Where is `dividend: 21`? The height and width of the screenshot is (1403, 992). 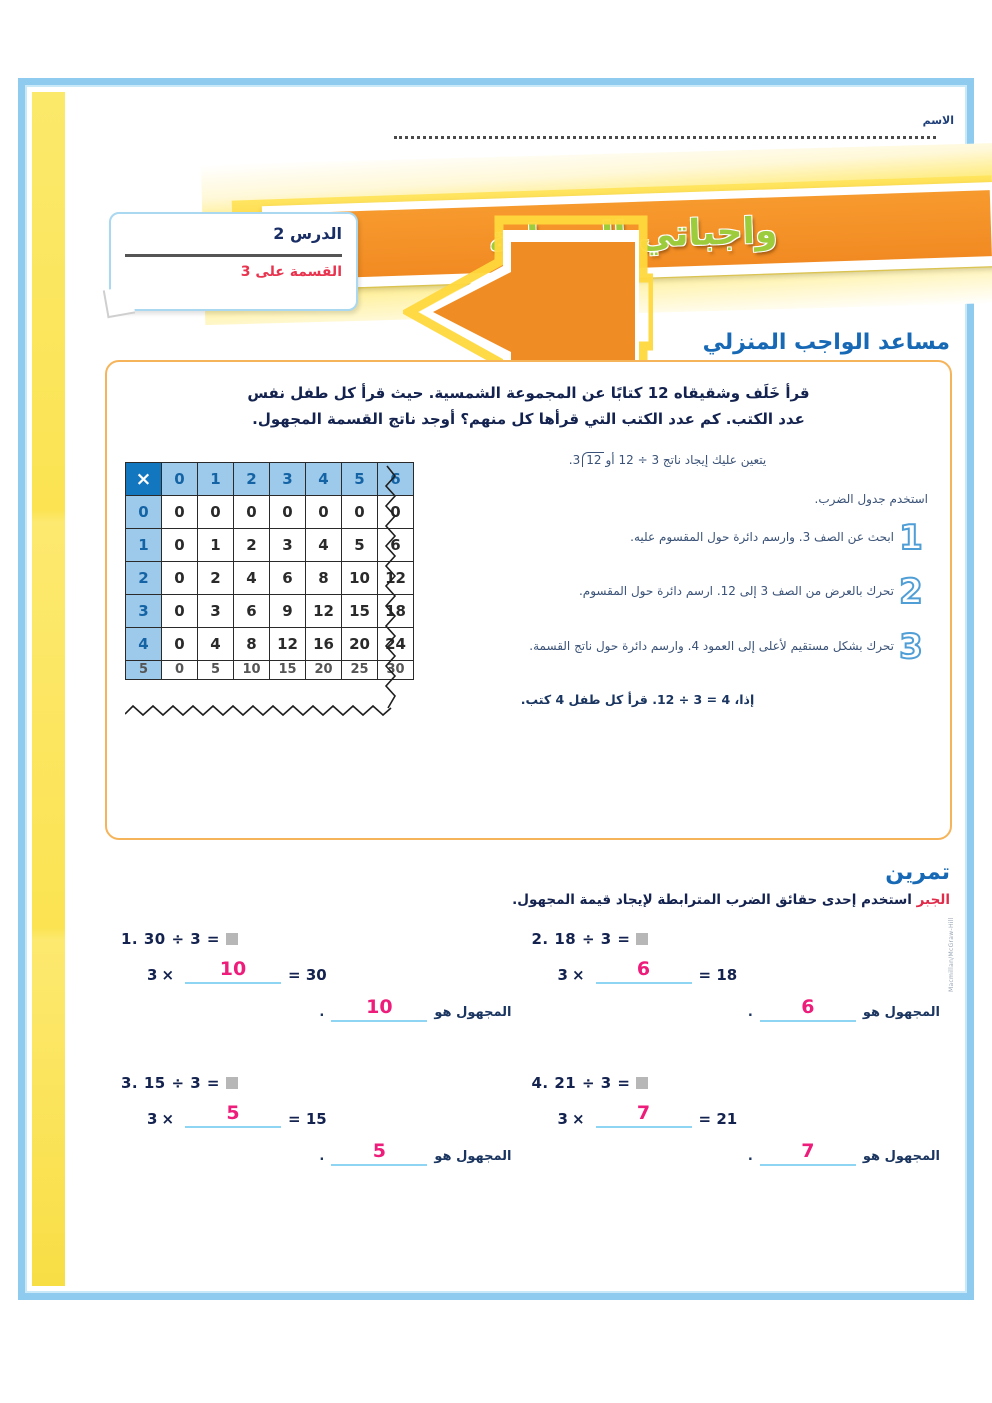 dividend: 21 is located at coordinates (565, 1083).